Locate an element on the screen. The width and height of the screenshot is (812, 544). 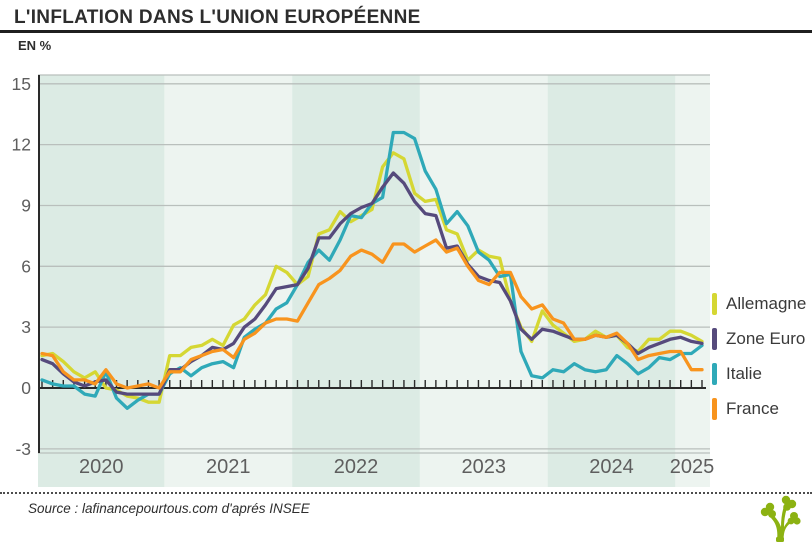
x-year-label-2021: 2021 is located at coordinates (228, 467).